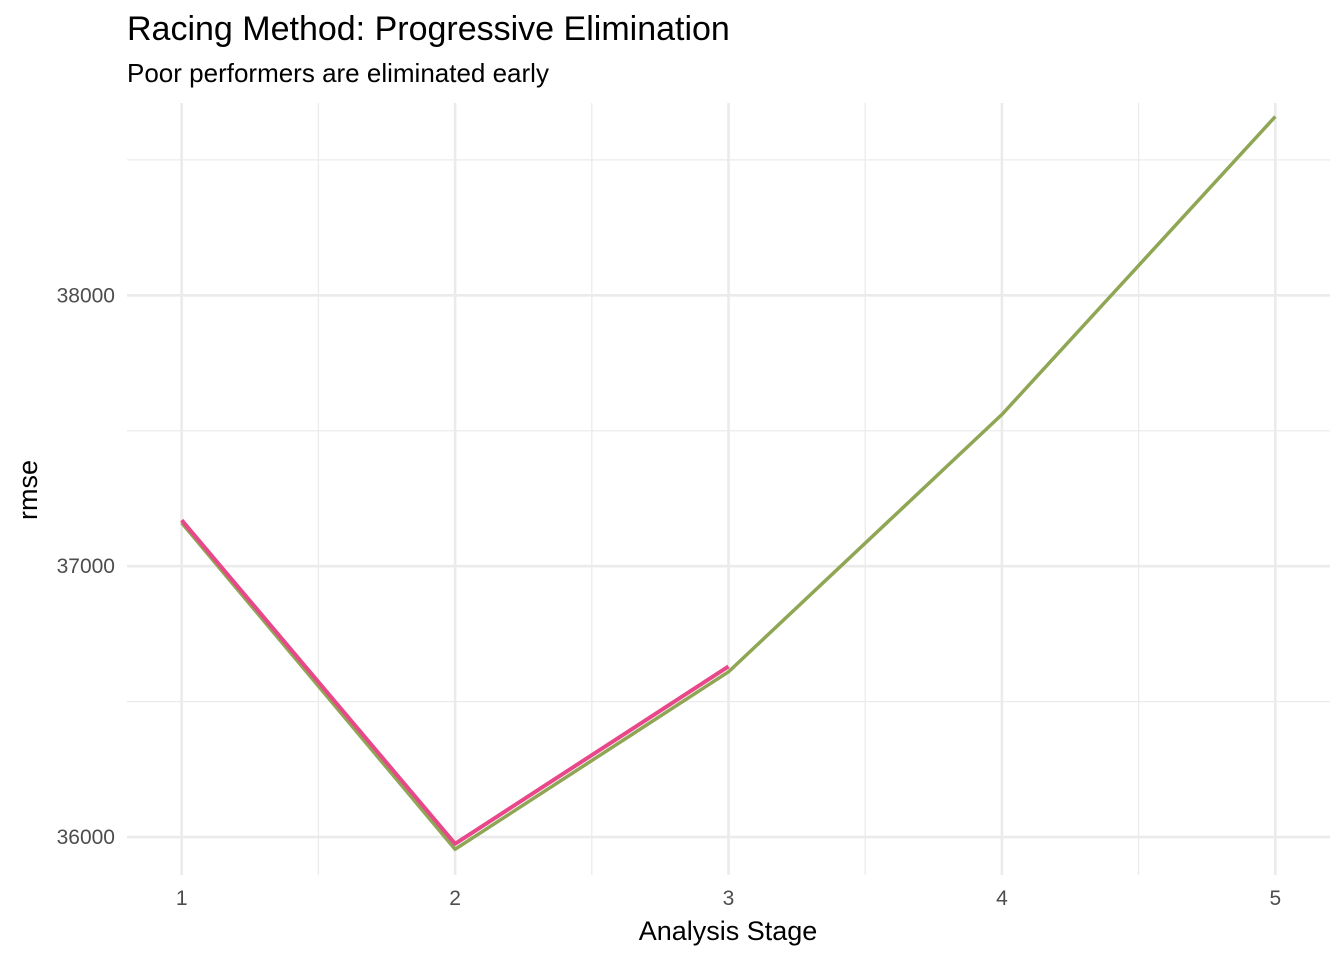 Image resolution: width=1344 pixels, height=960 pixels. I want to click on x-axis-tick-labels: 1 2 3 4 5, so click(728, 898).